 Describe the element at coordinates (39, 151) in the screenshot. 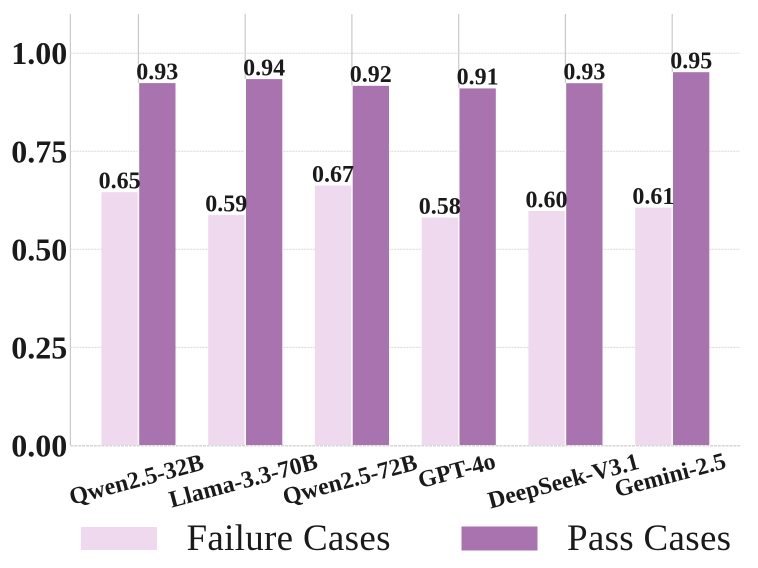

I see `svg-text: 0.75` at that location.